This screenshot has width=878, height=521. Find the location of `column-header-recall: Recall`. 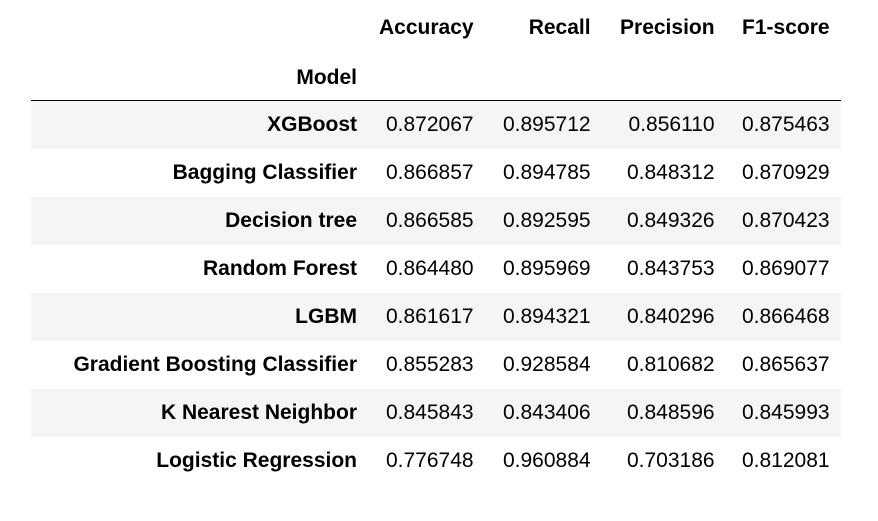

column-header-recall: Recall is located at coordinates (559, 27).